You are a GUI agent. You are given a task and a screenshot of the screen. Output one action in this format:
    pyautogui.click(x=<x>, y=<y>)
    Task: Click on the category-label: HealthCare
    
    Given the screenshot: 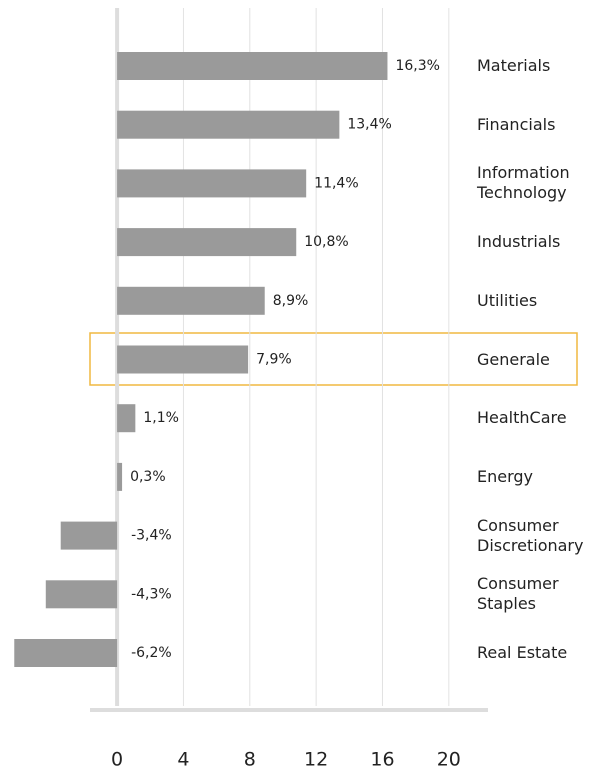 What is the action you would take?
    pyautogui.click(x=522, y=418)
    